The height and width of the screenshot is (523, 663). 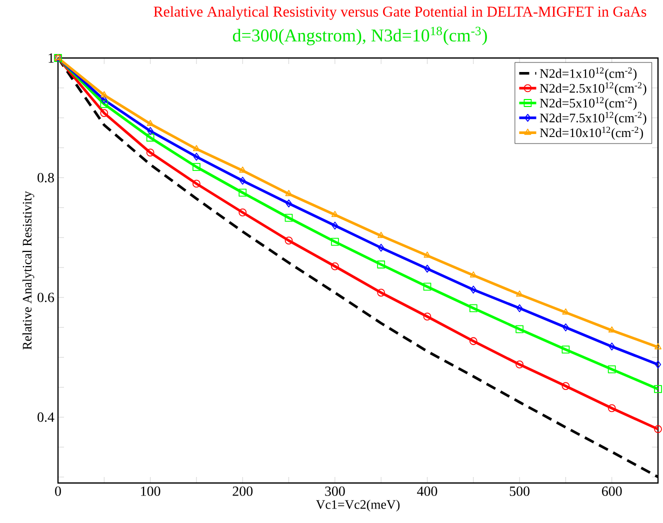 What do you see at coordinates (400, 13) in the screenshot?
I see `chart-title: Relative Analytical Resistivity versus Gate Potential in DELTA-MIGFET in GaAs` at bounding box center [400, 13].